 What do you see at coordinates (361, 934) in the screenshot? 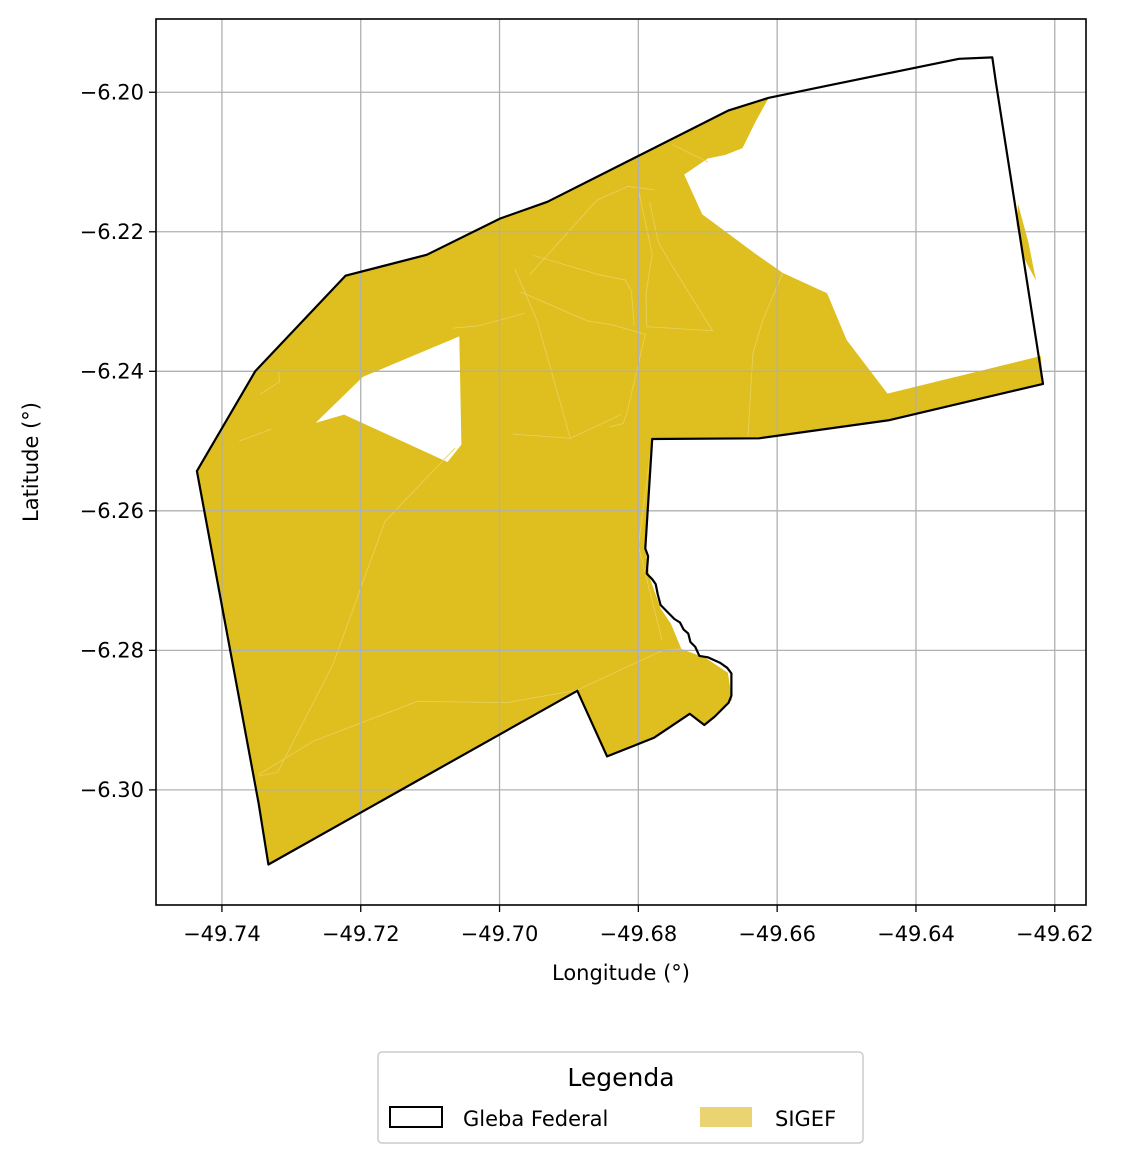
I see `x-tick-label: −49.72` at bounding box center [361, 934].